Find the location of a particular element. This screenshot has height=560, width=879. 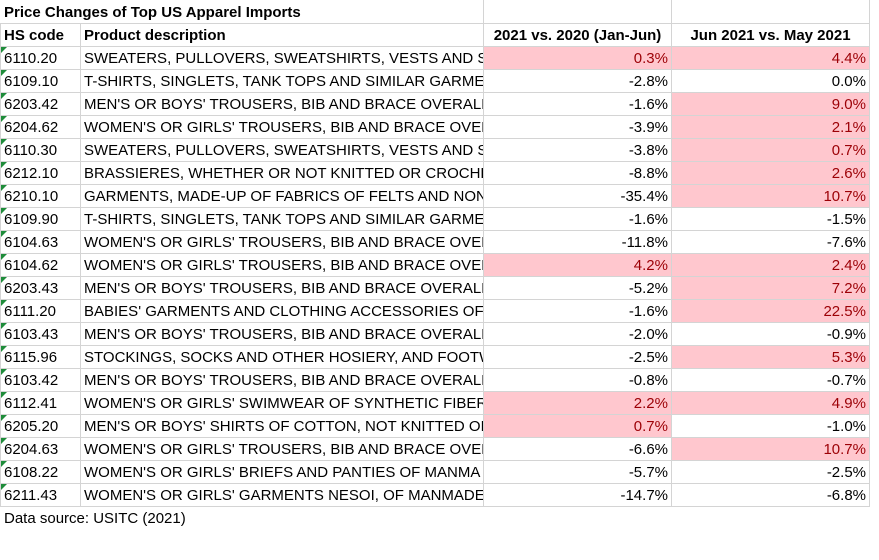

hs-code: 6211.43 is located at coordinates (40, 495).